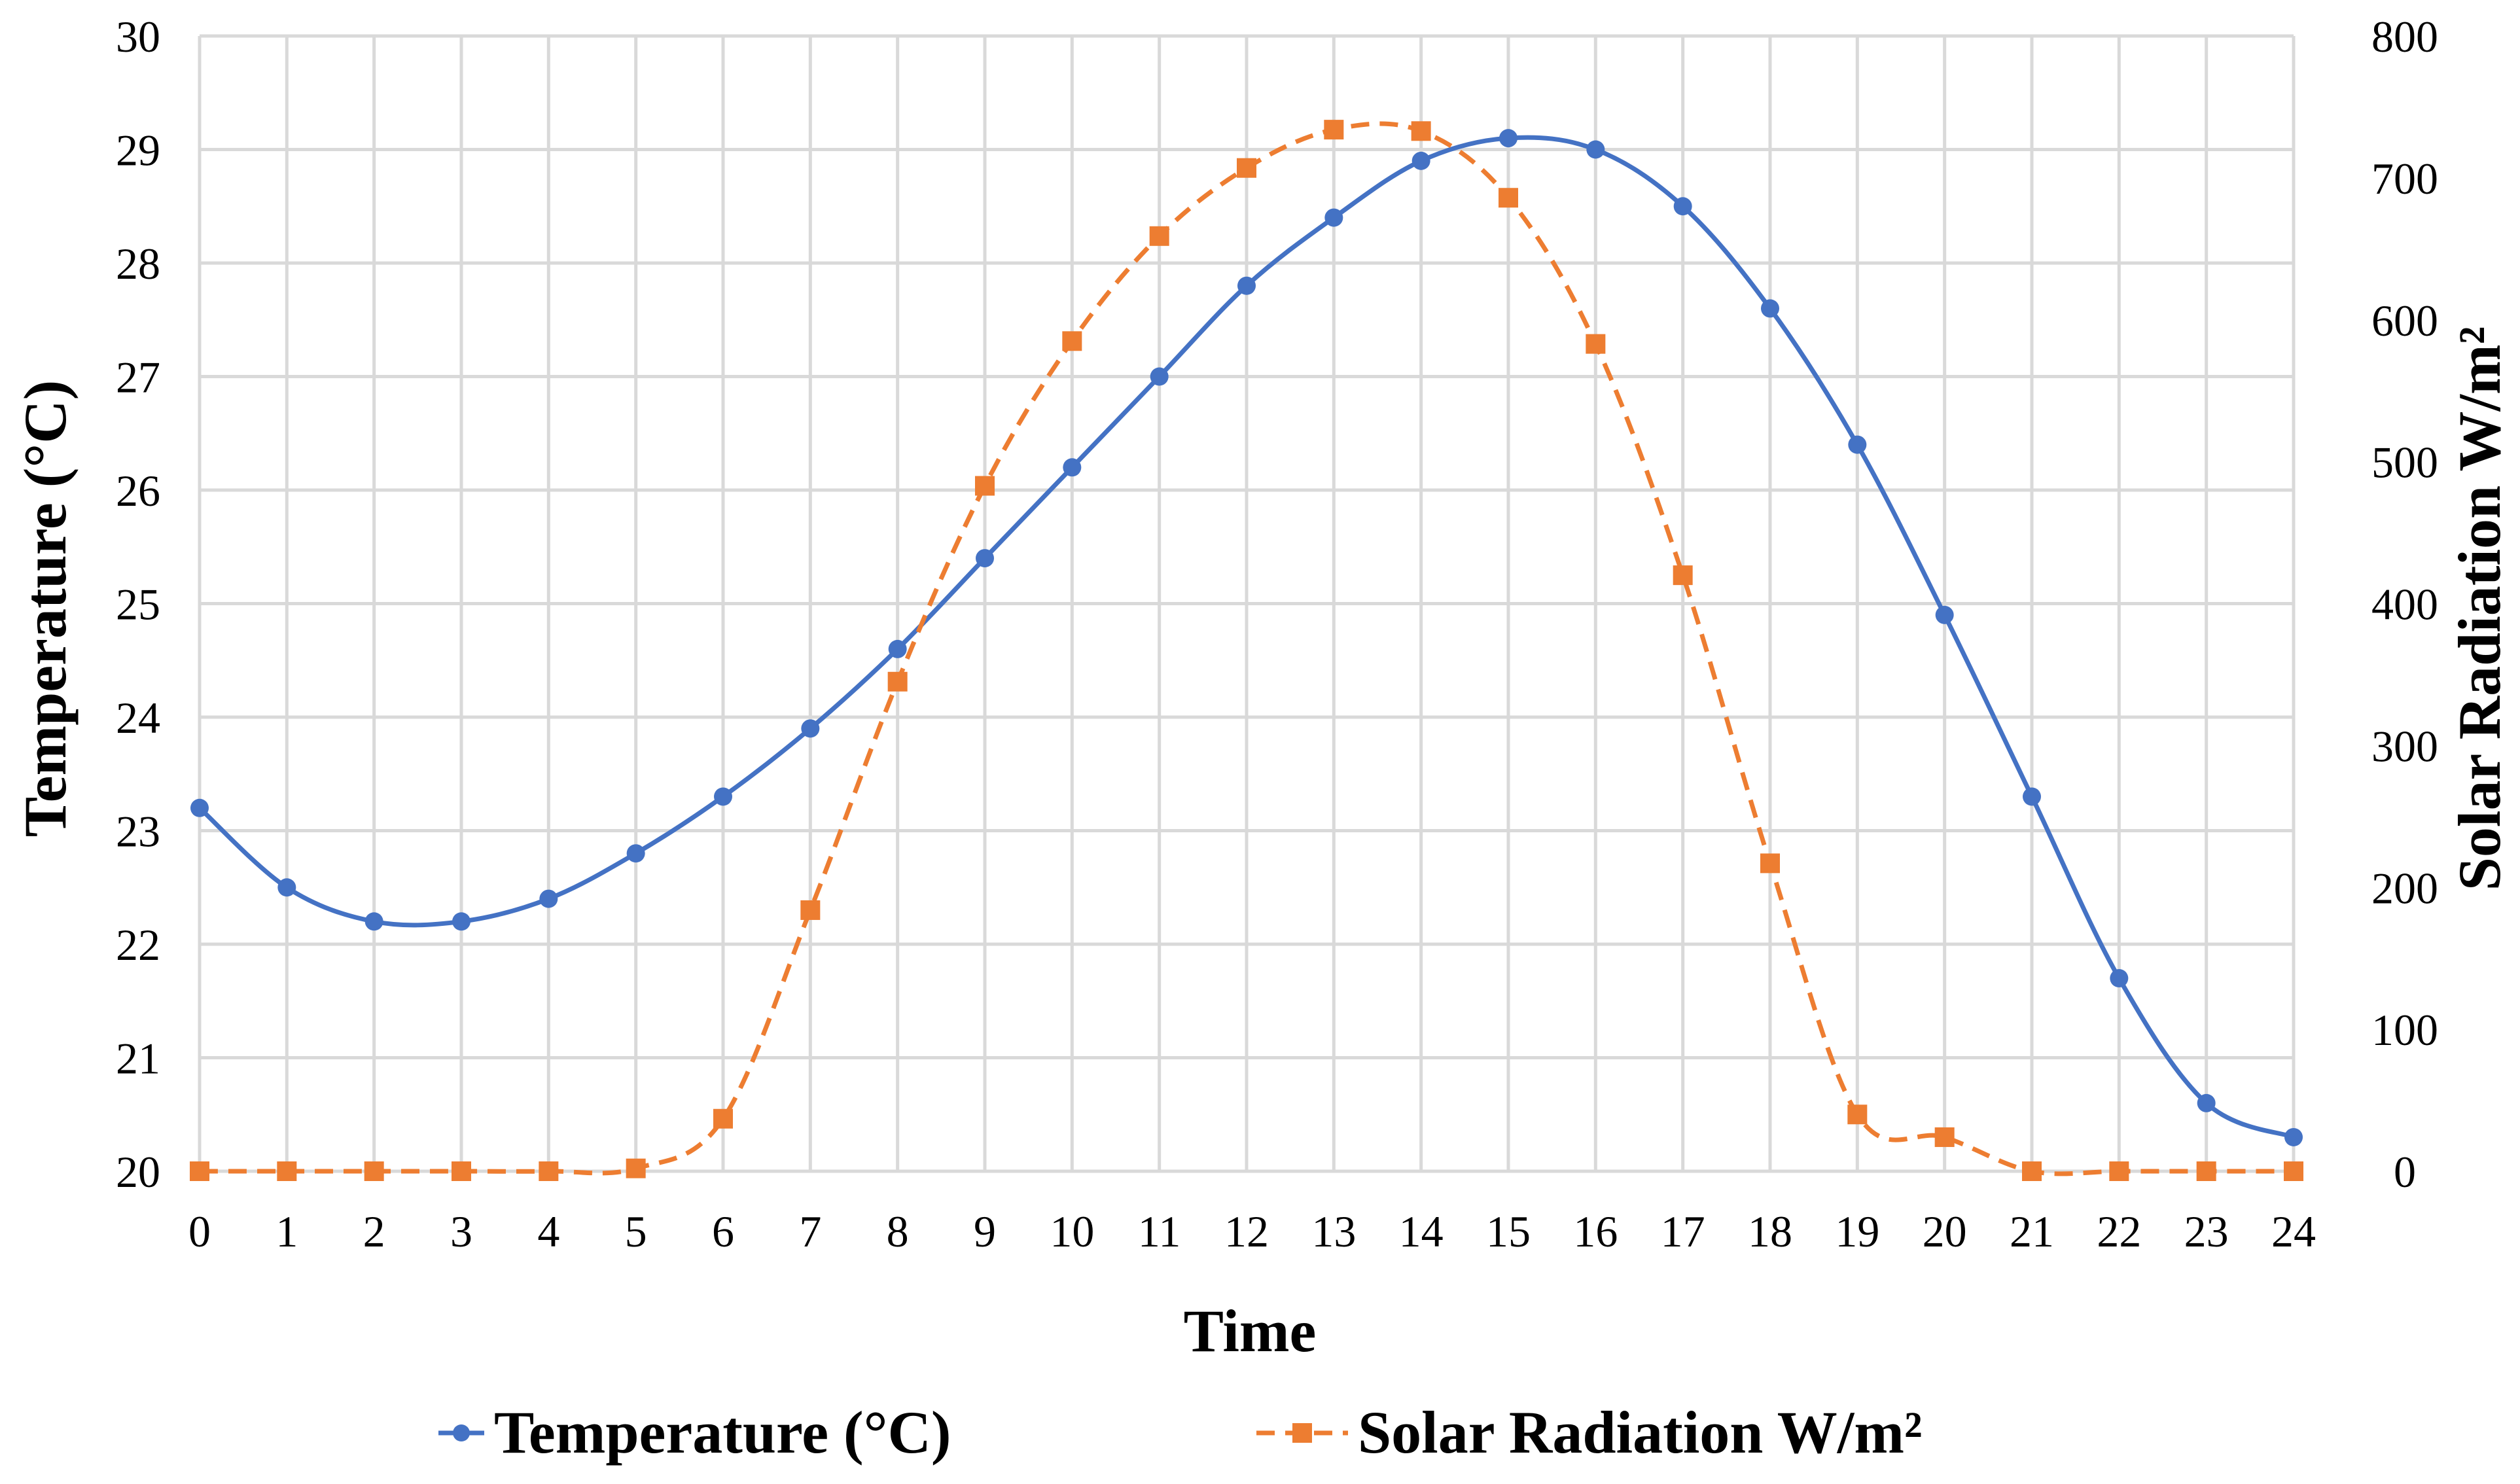 This screenshot has height=1484, width=2520. What do you see at coordinates (548, 1232) in the screenshot?
I see `x-tick-label: 4` at bounding box center [548, 1232].